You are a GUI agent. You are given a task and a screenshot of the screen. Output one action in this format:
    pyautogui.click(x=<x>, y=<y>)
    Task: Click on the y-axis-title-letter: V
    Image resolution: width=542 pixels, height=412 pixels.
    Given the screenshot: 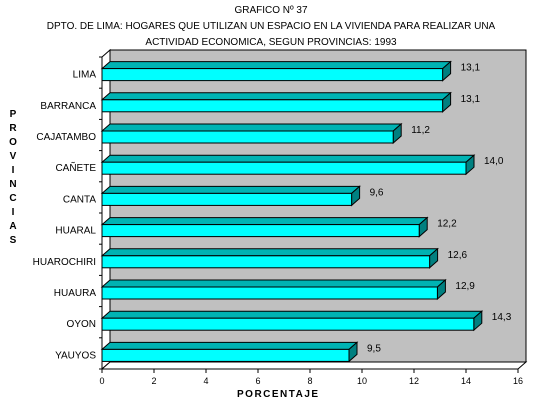 What is the action you would take?
    pyautogui.click(x=13, y=156)
    